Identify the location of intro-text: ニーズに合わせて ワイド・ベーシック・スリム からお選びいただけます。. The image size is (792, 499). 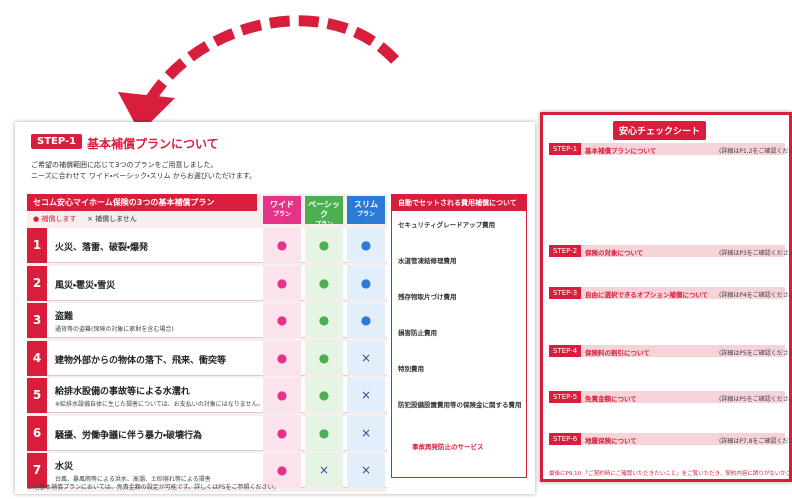
(144, 176).